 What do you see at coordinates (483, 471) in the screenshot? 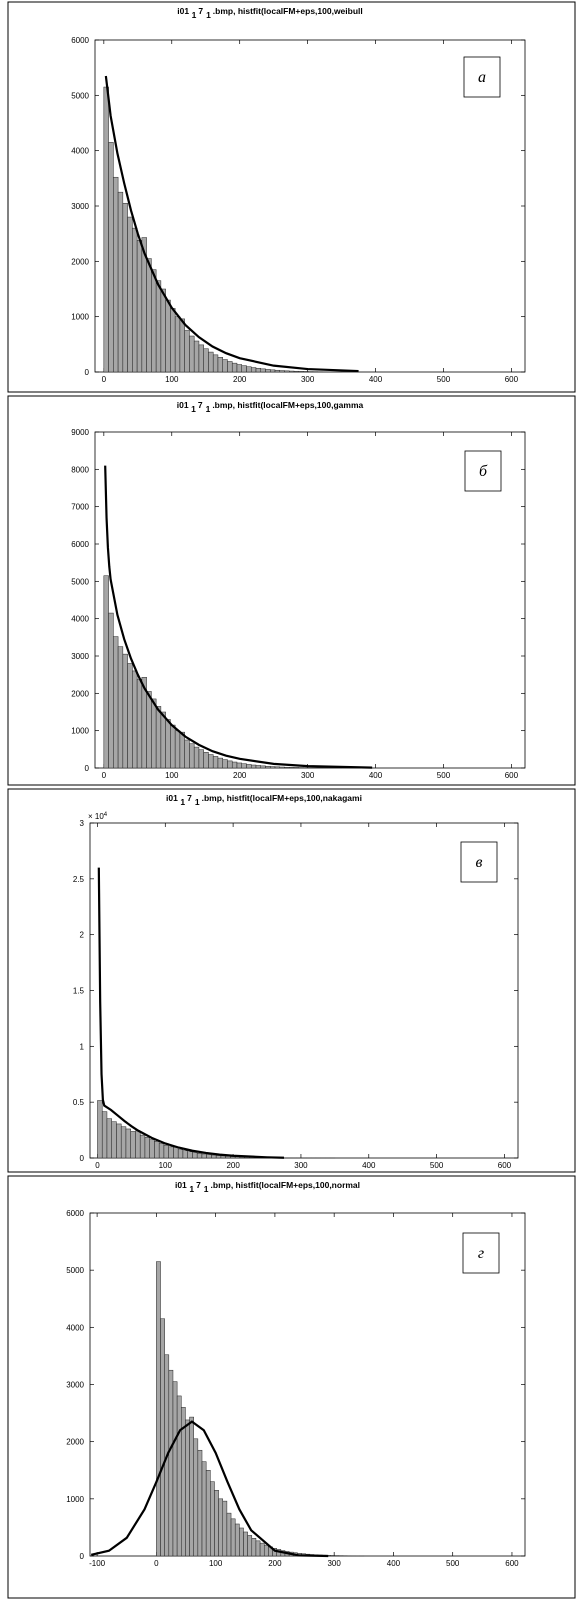
I see `annotation: б` at bounding box center [483, 471].